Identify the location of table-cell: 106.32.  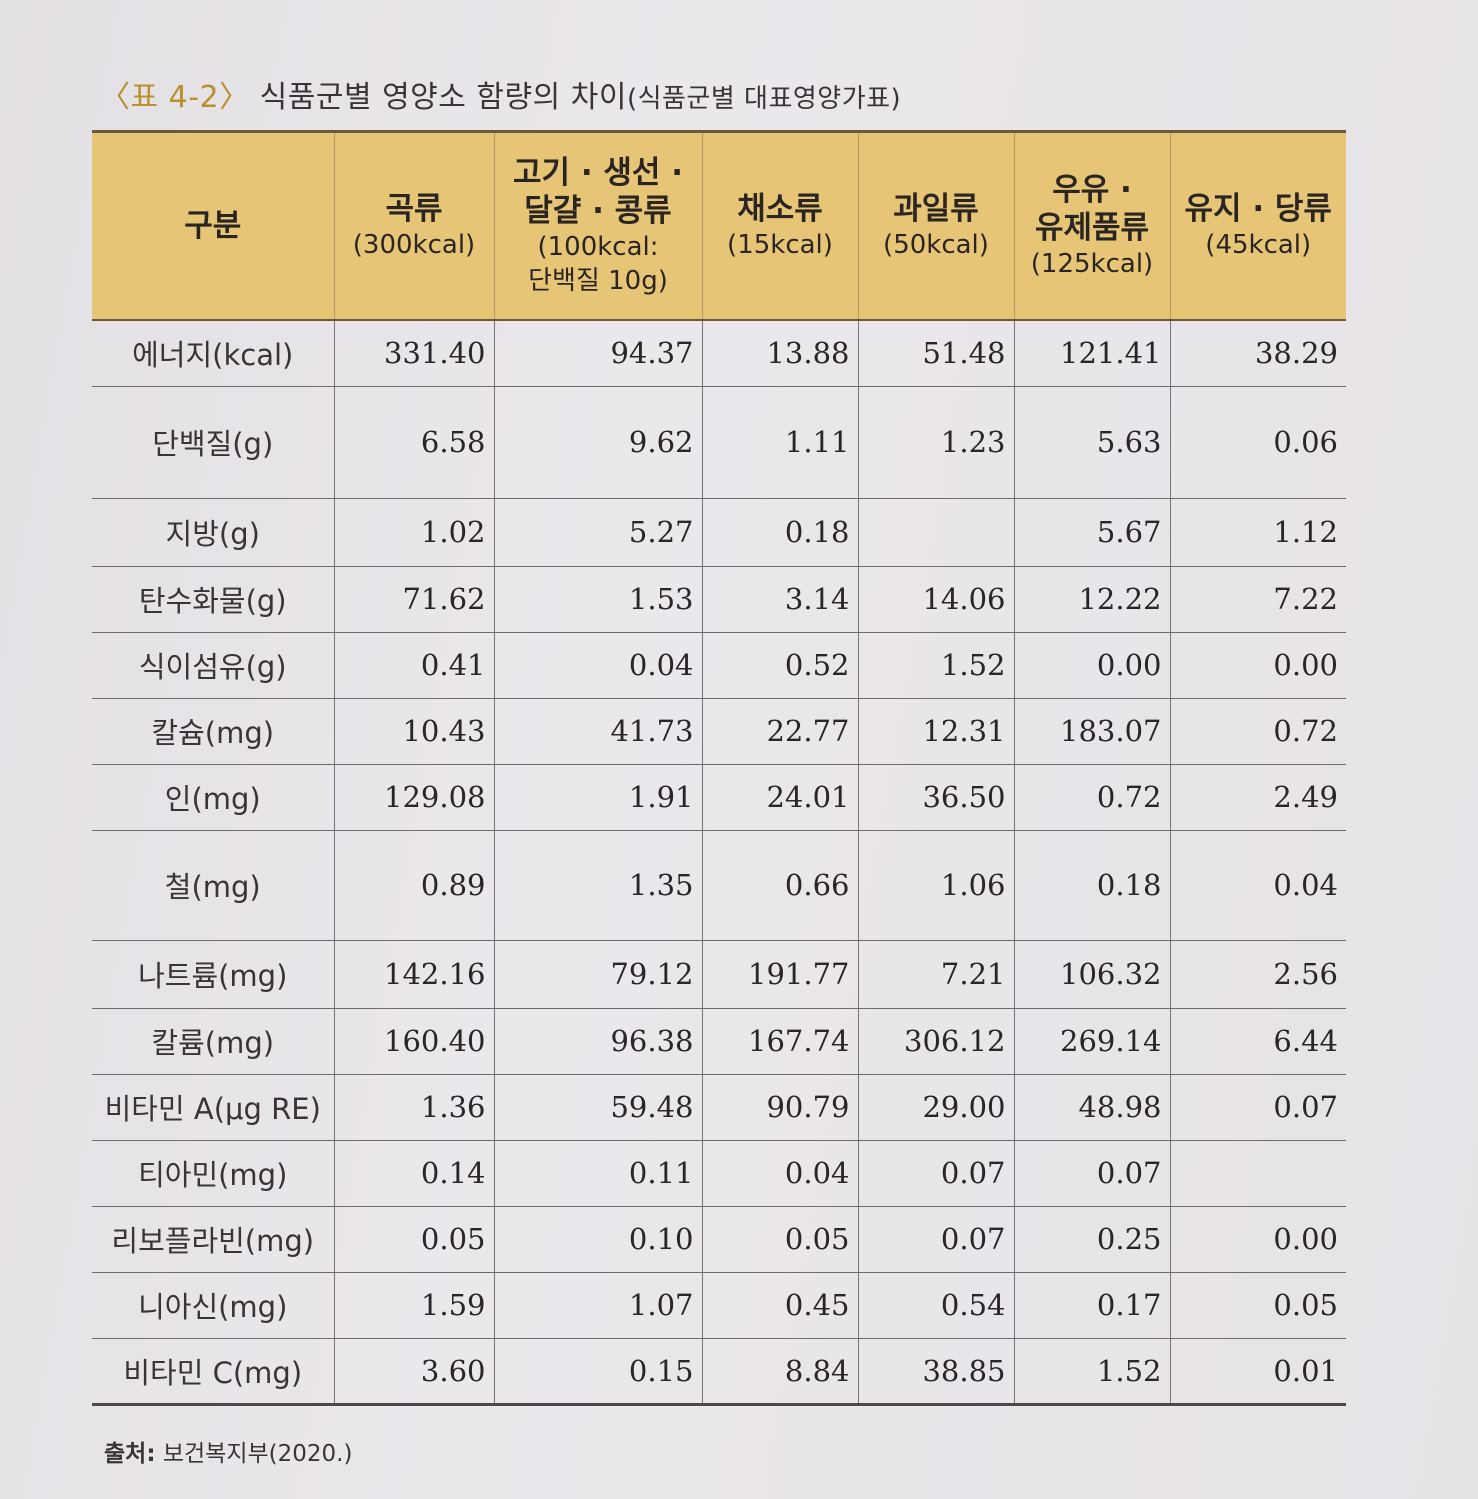
(1092, 974).